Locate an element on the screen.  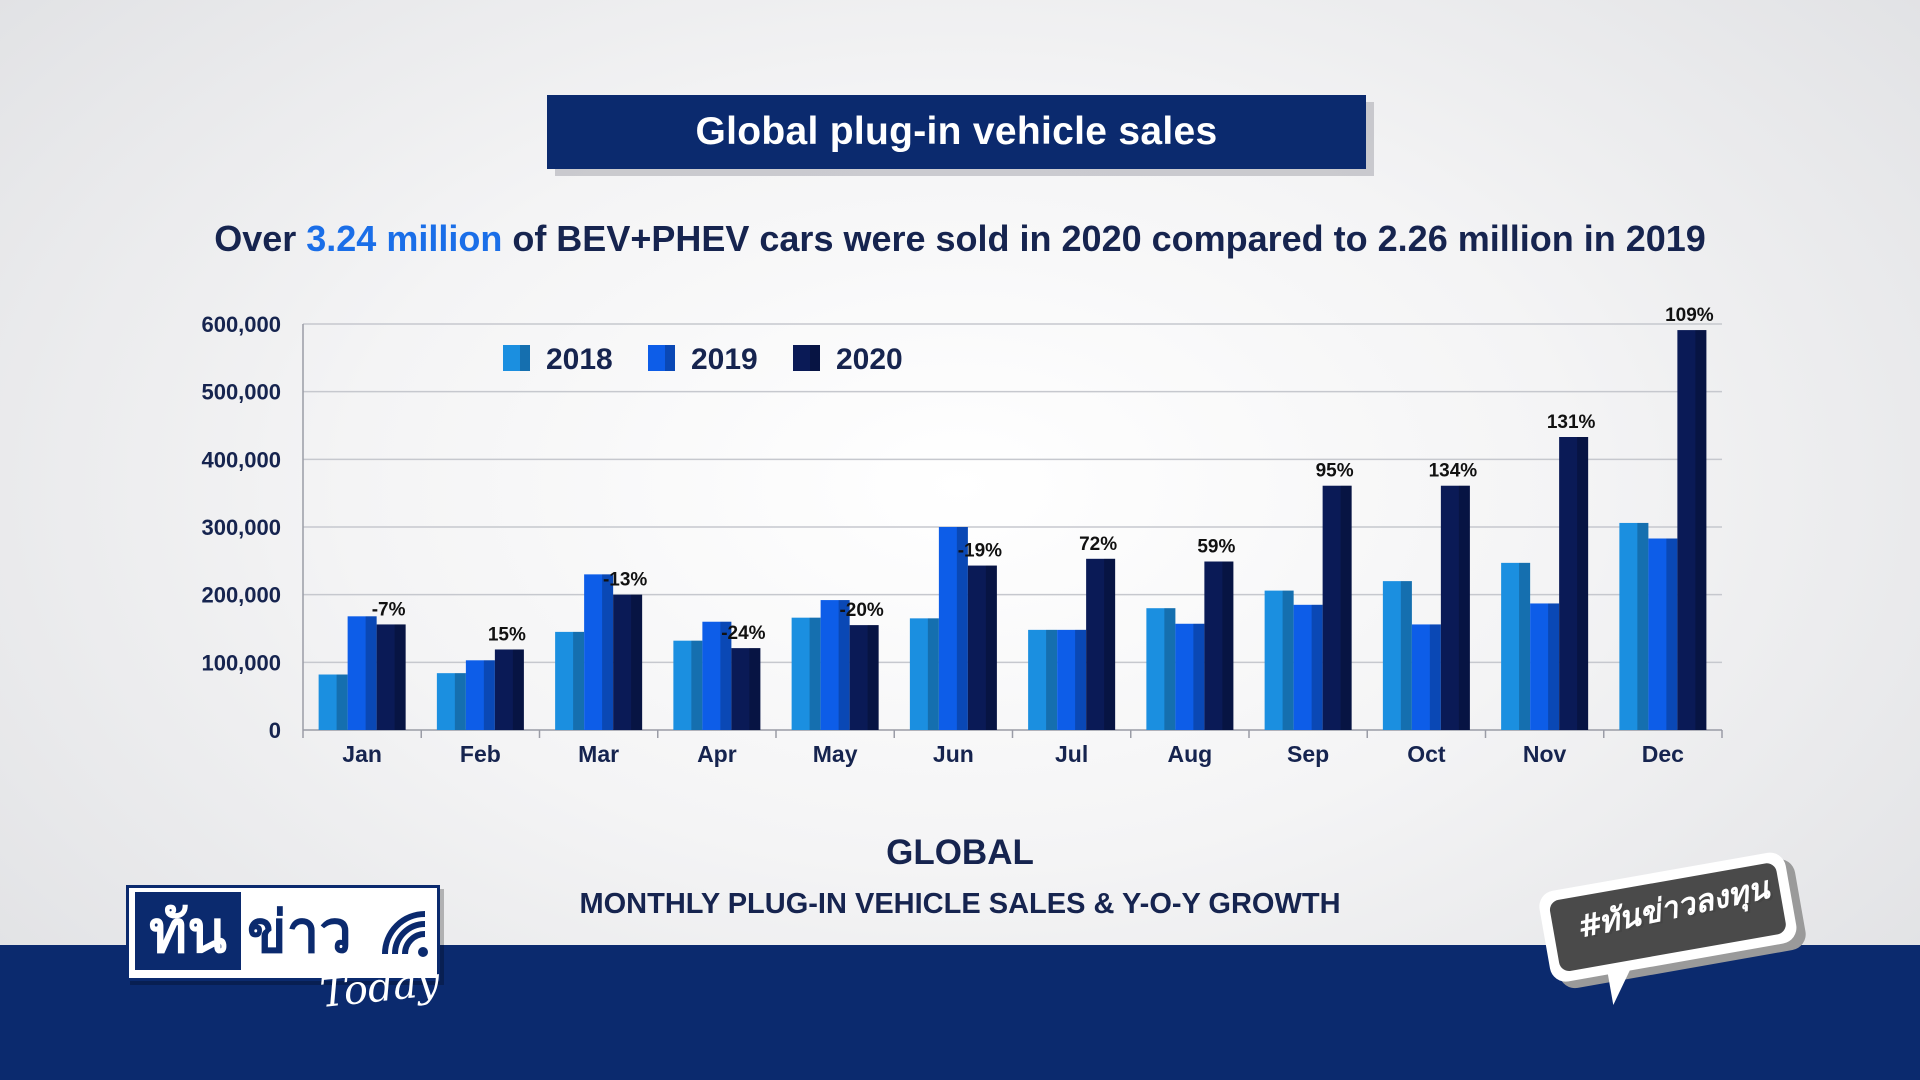
legend-swatch-2018 is located at coordinates (516, 358).